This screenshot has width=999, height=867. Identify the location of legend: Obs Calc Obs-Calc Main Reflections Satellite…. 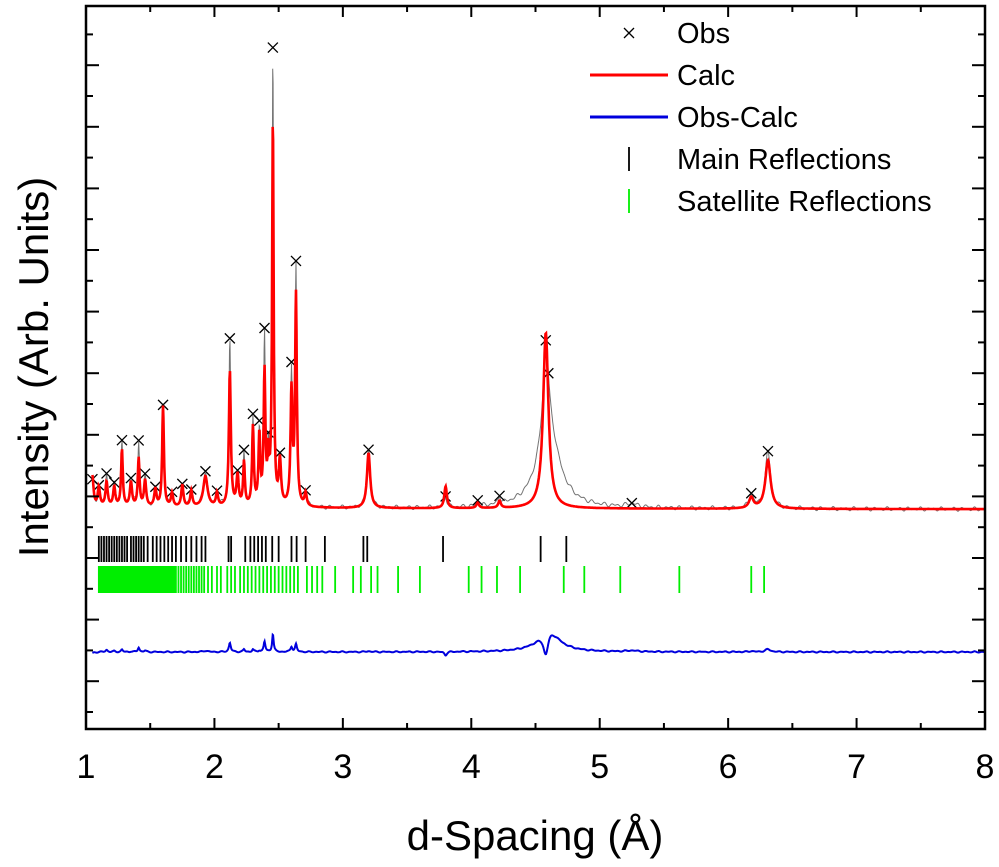
(761, 118).